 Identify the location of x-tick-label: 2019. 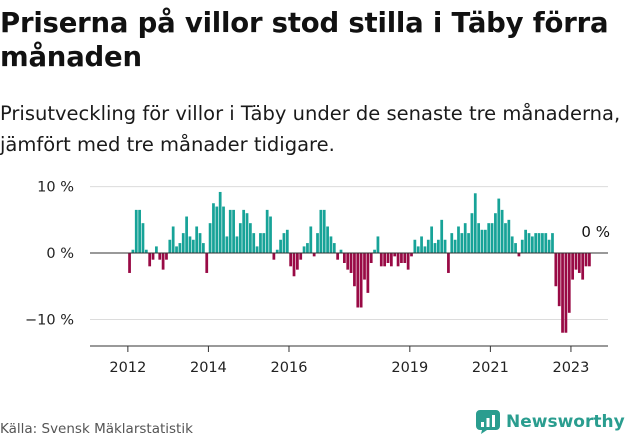
(409, 368).